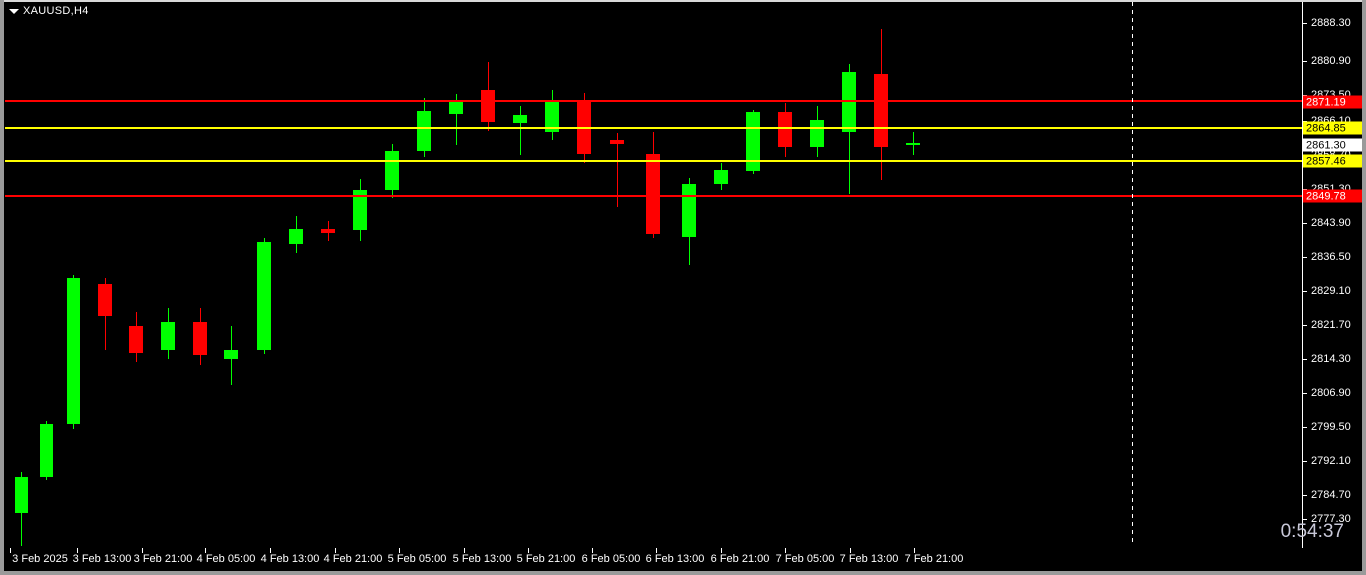  Describe the element at coordinates (1331, 223) in the screenshot. I see `price-tick-label: 2843.90` at that location.